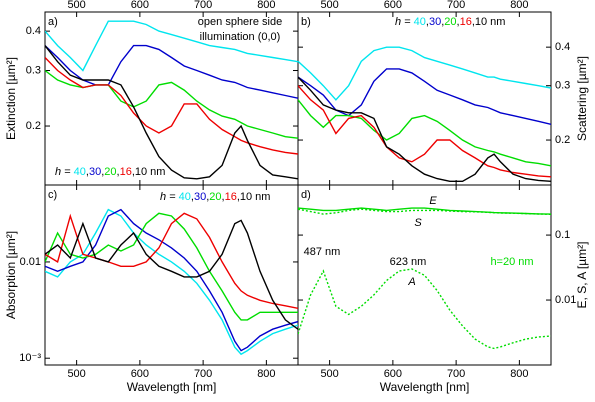  What do you see at coordinates (240, 22) in the screenshot?
I see `annotation: open sphere side` at bounding box center [240, 22].